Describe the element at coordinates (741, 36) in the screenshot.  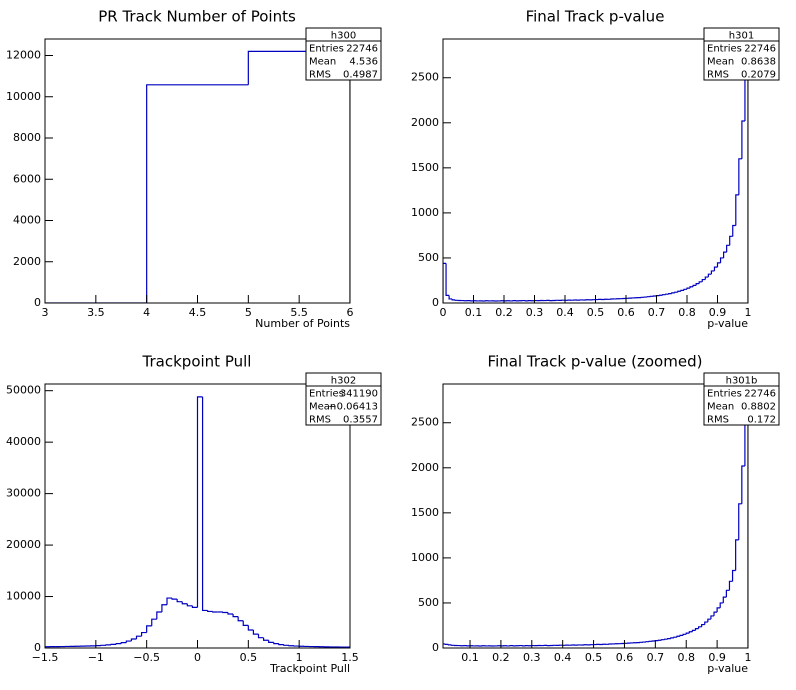
I see `stats-title: h301` at that location.